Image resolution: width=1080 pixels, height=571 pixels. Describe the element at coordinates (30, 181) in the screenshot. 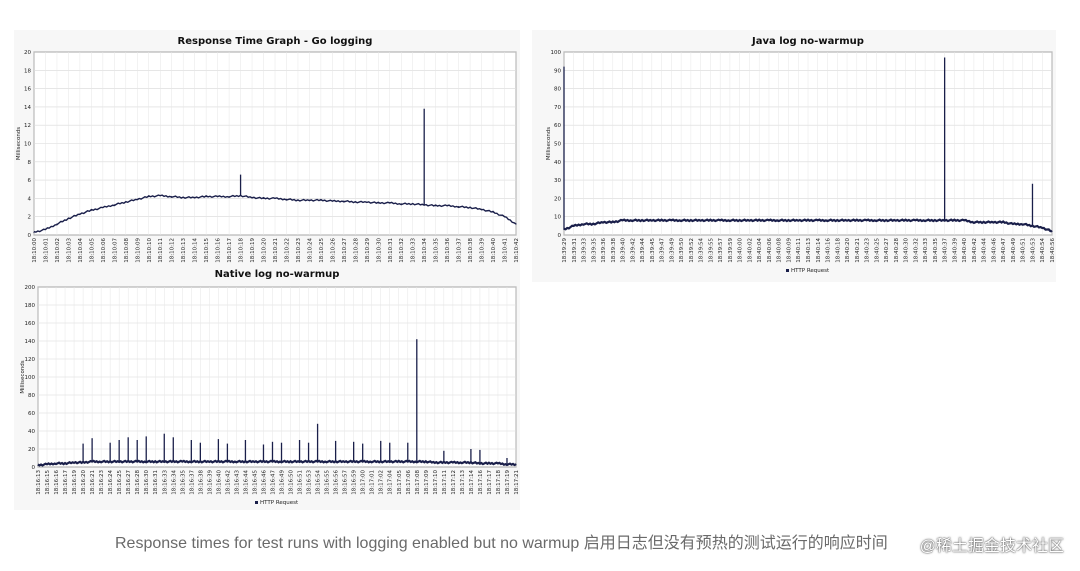

I see `y-tick-label: 6` at that location.